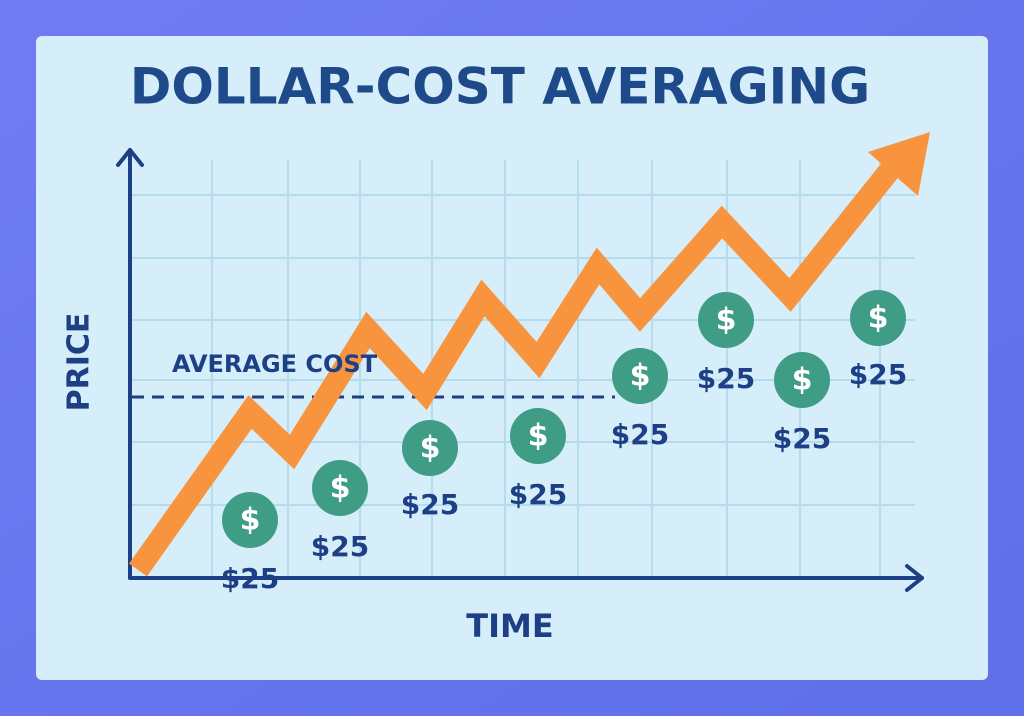  Describe the element at coordinates (275, 364) in the screenshot. I see `annotation: AVERAGE COST` at that location.